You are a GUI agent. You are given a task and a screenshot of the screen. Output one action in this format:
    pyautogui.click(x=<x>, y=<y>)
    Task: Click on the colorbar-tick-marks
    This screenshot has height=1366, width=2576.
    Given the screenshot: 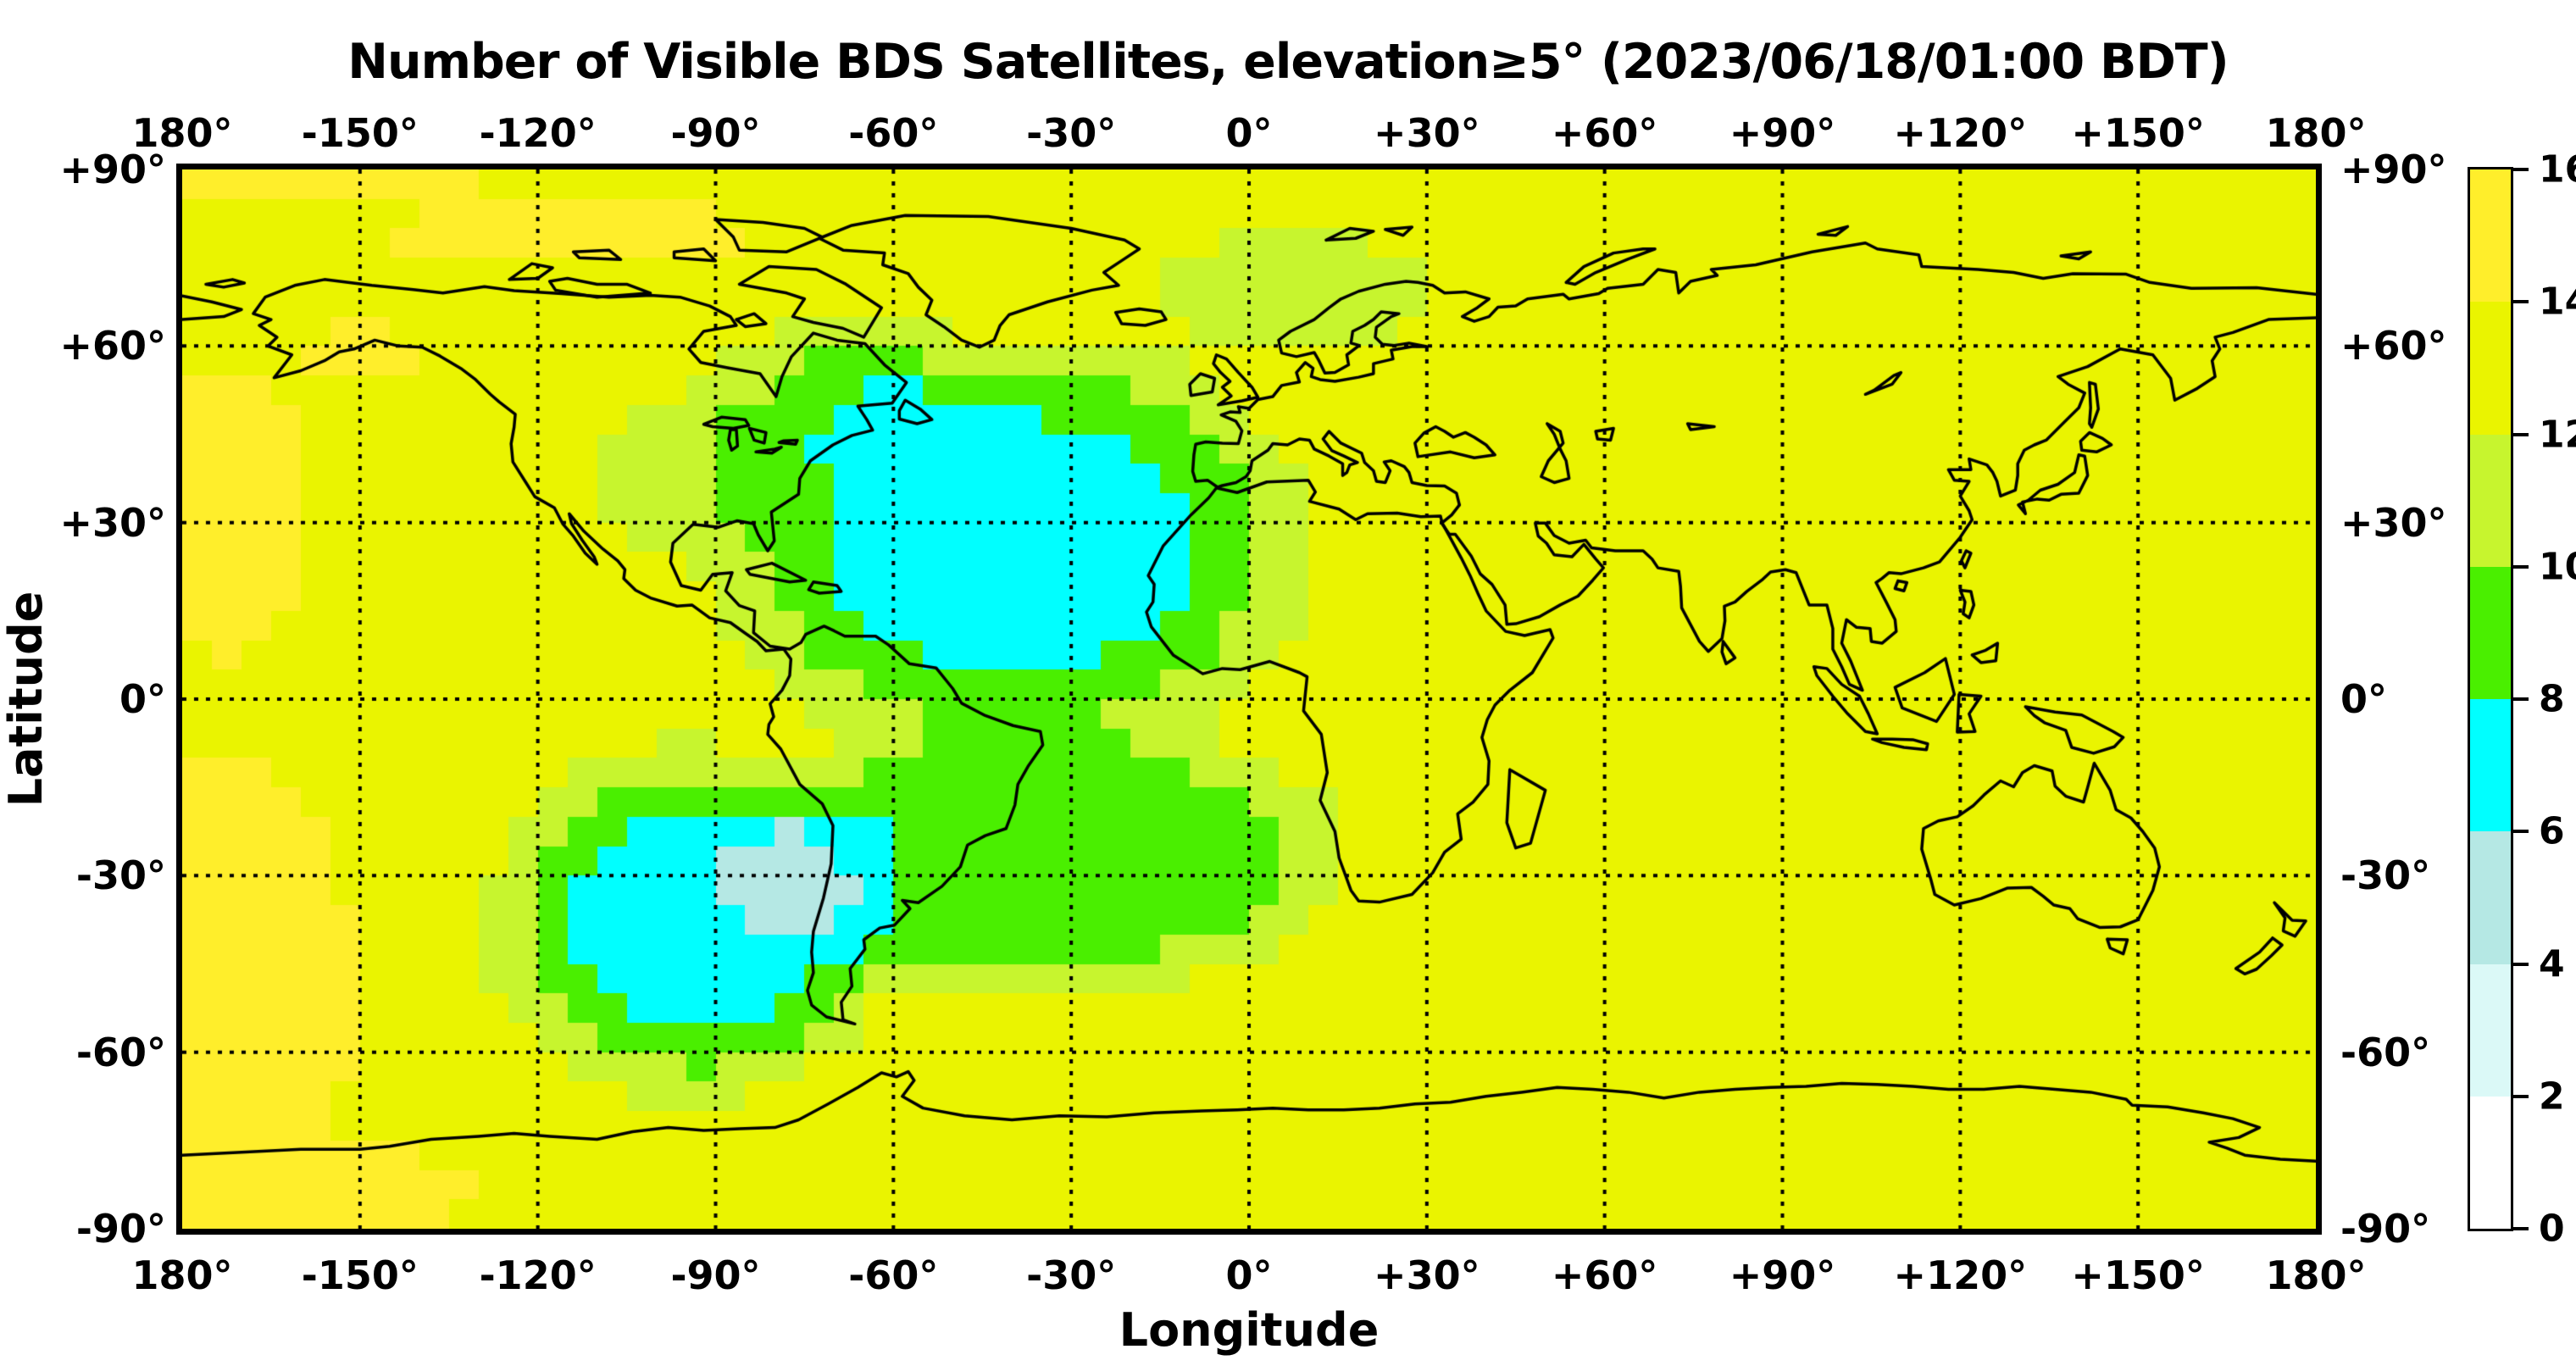 What is the action you would take?
    pyautogui.click(x=2521, y=699)
    